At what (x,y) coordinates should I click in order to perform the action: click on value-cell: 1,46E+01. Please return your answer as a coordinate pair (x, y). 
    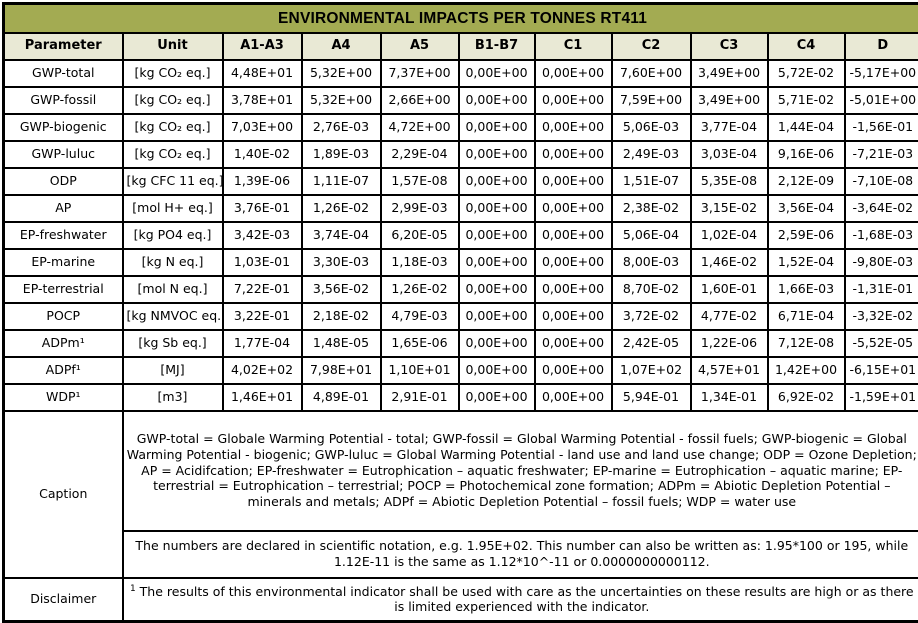
    Looking at the image, I should click on (262, 397).